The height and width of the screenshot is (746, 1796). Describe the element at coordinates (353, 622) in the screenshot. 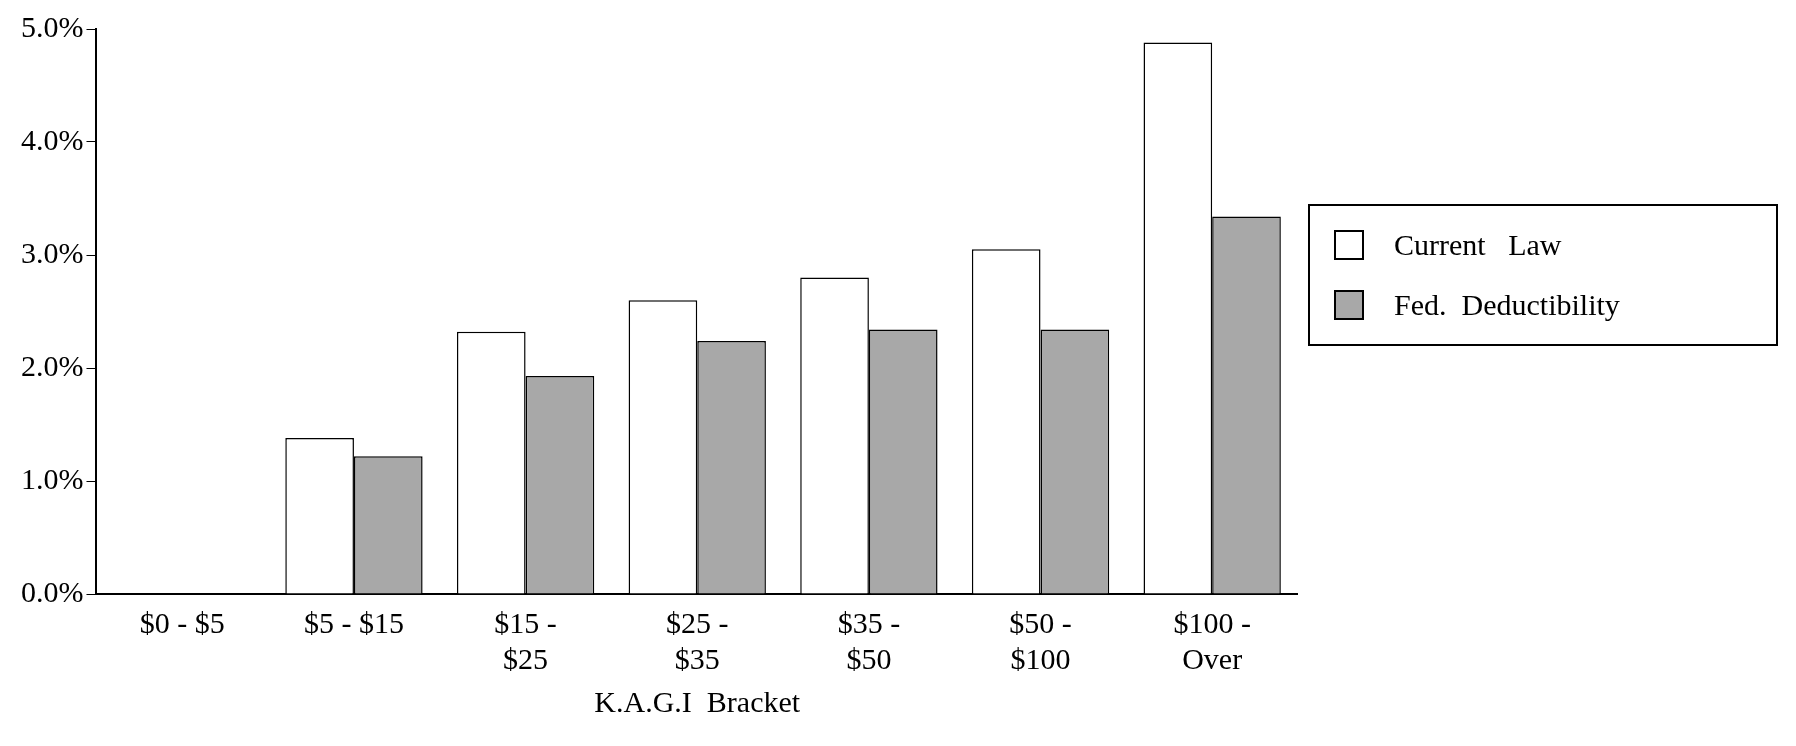

I see `x-tick-label: $5 - $15` at that location.